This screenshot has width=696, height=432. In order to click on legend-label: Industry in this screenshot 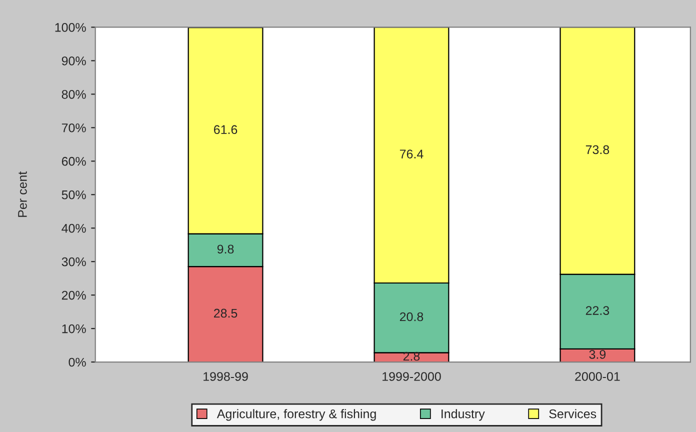, I will do `click(463, 415)`.